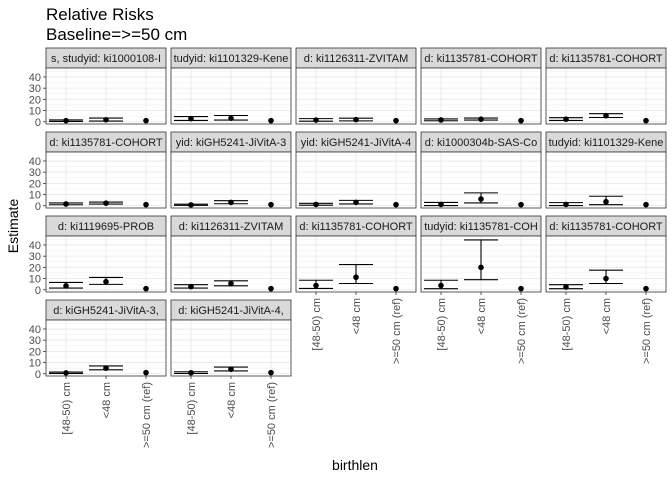 This screenshot has height=480, width=672. I want to click on facet-strip-label: yid: kiGH5241-JiVitA-4, so click(356, 143).